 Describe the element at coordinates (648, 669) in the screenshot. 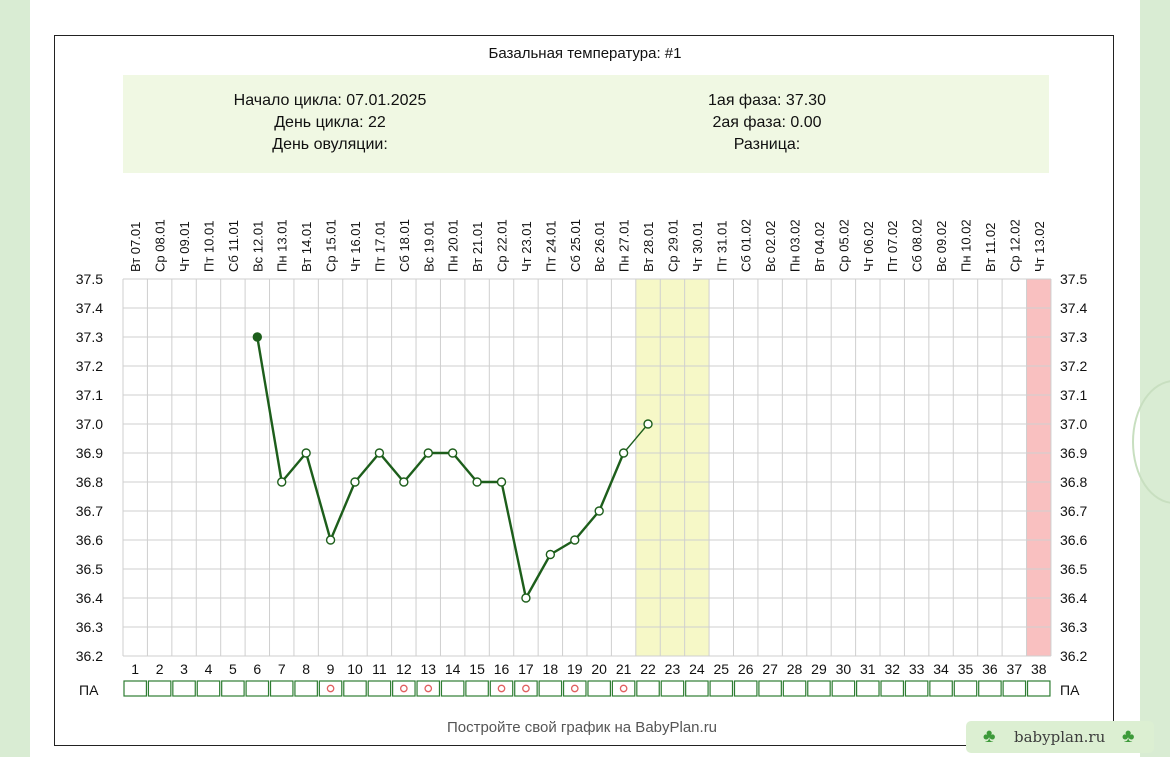

I see `day-number-label: 22` at that location.